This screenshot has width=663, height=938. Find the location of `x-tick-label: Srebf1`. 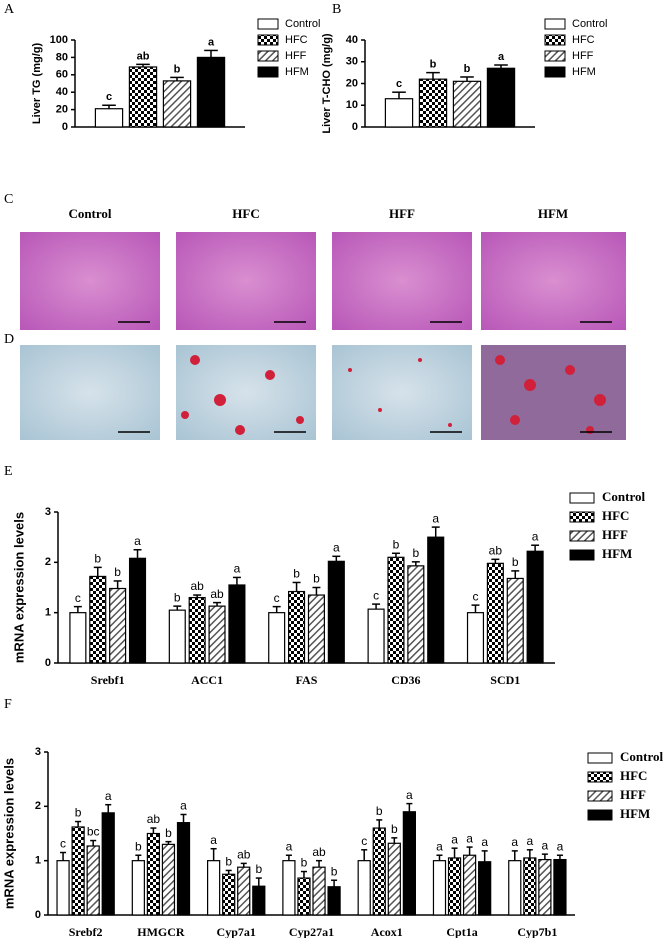

x-tick-label: Srebf1 is located at coordinates (108, 680).